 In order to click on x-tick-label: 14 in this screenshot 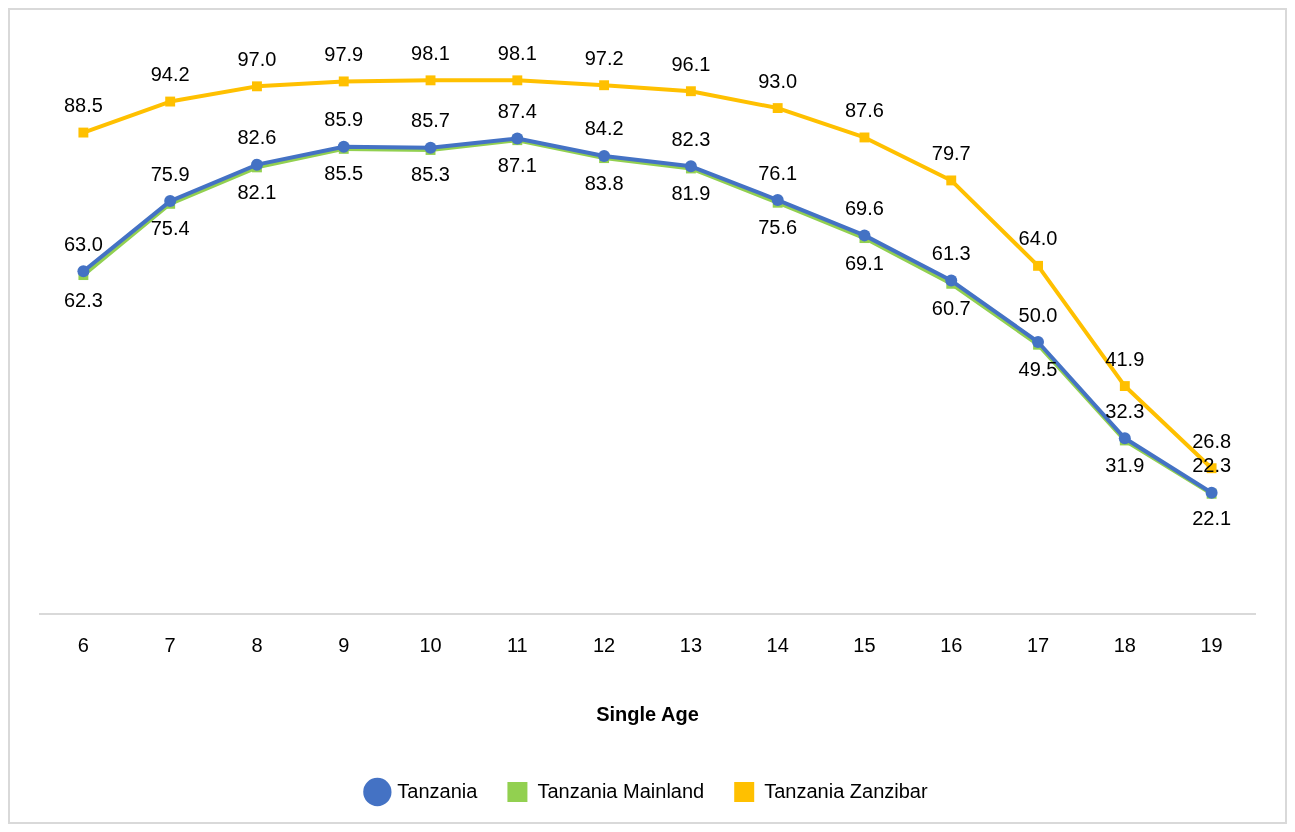, I will do `click(777, 644)`.